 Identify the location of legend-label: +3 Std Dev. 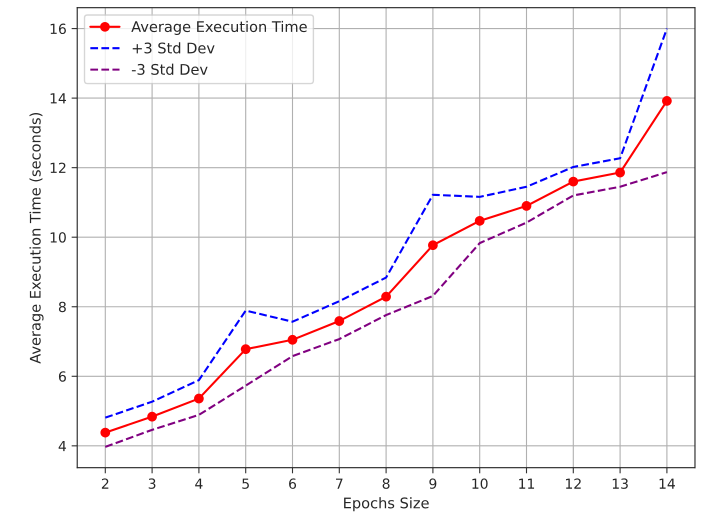
(173, 48).